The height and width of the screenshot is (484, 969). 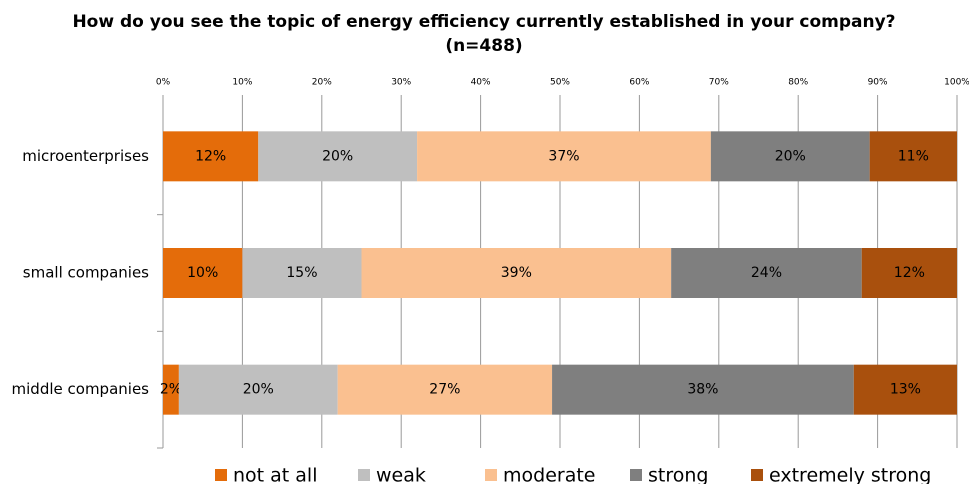 I want to click on data-label: 10%, so click(x=202, y=273).